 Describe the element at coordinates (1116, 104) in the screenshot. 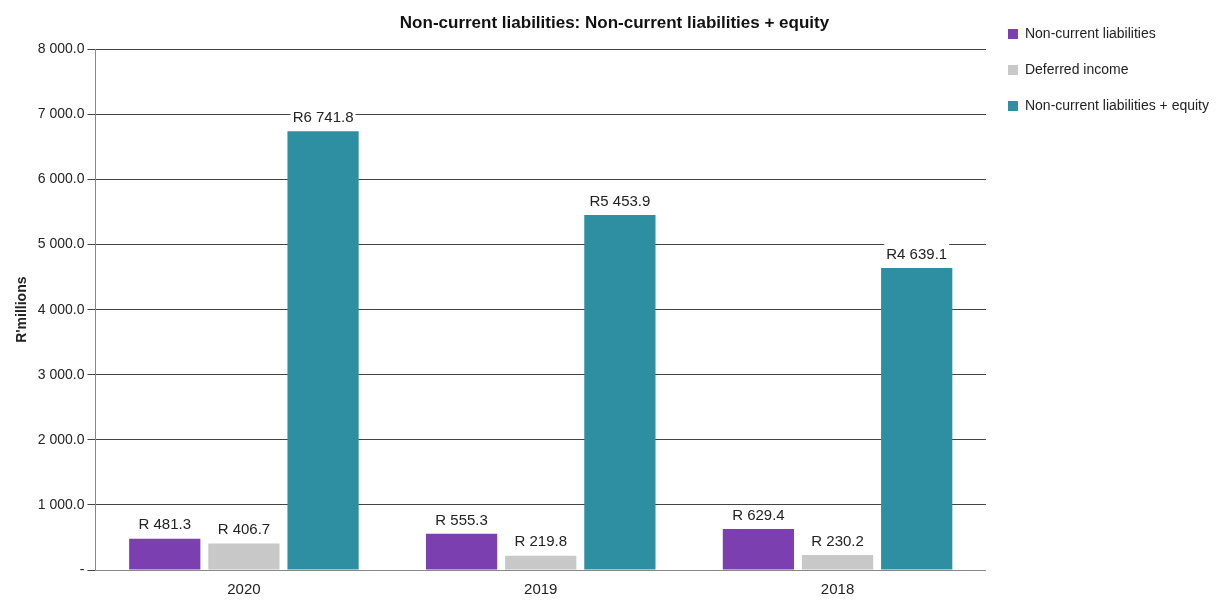

I see `legend-label: Non-current liabilities + equity` at that location.